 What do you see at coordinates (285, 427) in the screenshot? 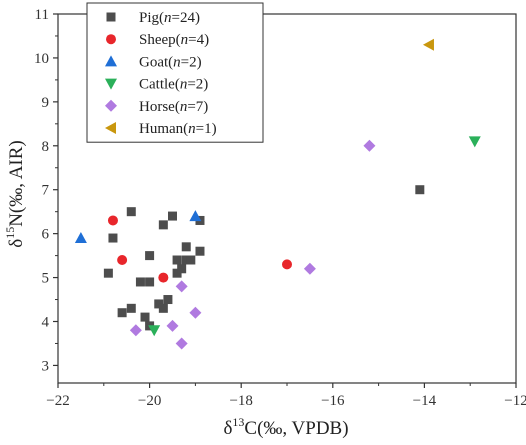
I see `x-axis-title: δ13C(‰, VPDB)` at bounding box center [285, 427].